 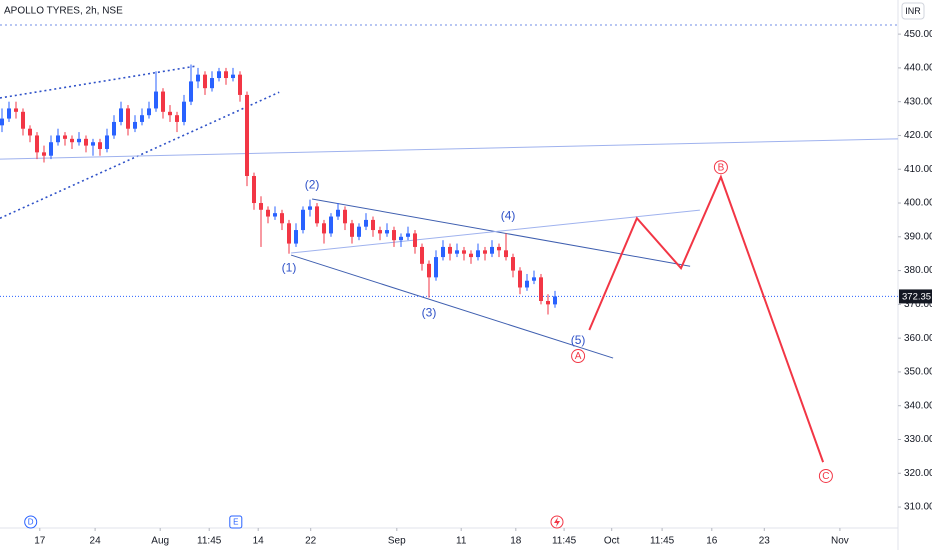 I want to click on x-tick-label: Aug, so click(x=160, y=541).